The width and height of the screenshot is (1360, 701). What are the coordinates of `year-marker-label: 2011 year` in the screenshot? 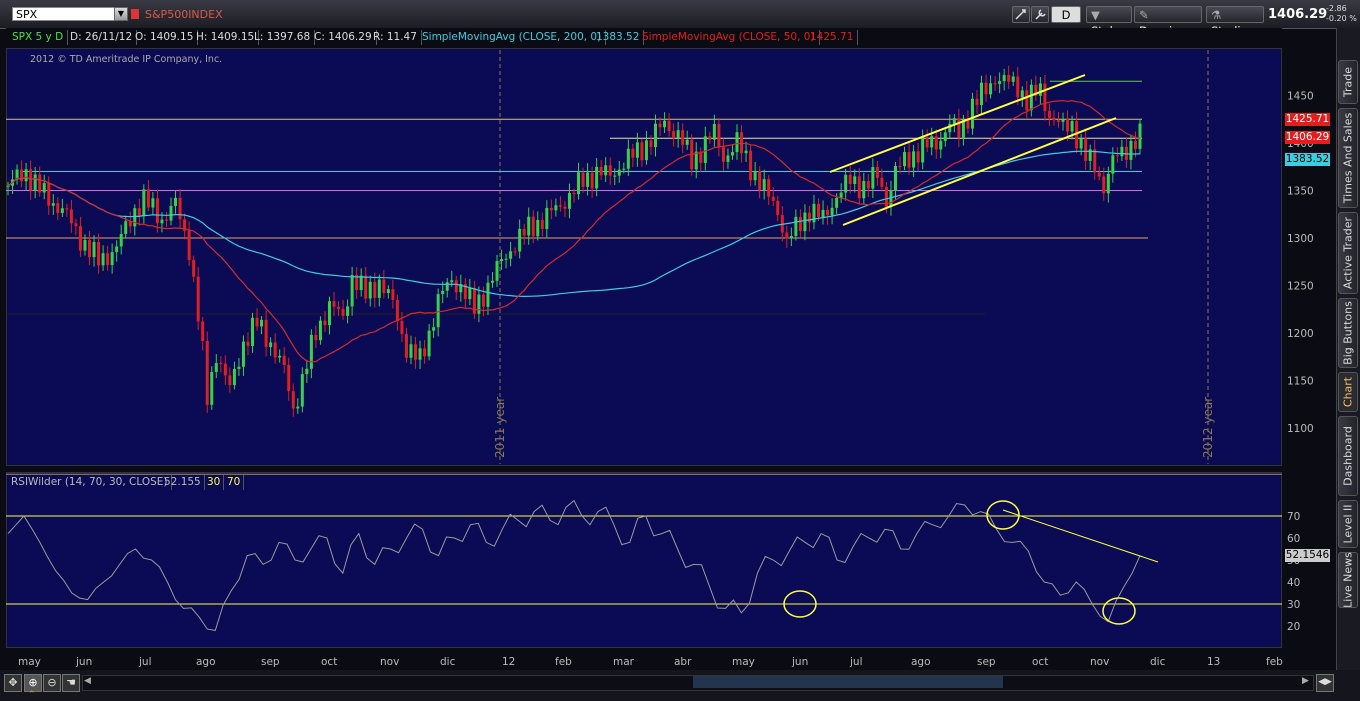 It's located at (500, 427).